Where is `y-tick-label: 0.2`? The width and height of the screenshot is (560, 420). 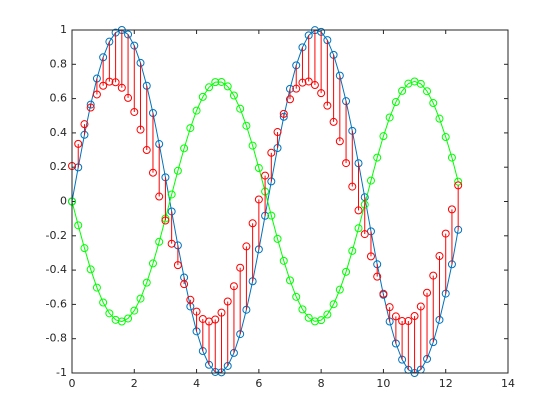 y-tick-label: 0.2 is located at coordinates (59, 166).